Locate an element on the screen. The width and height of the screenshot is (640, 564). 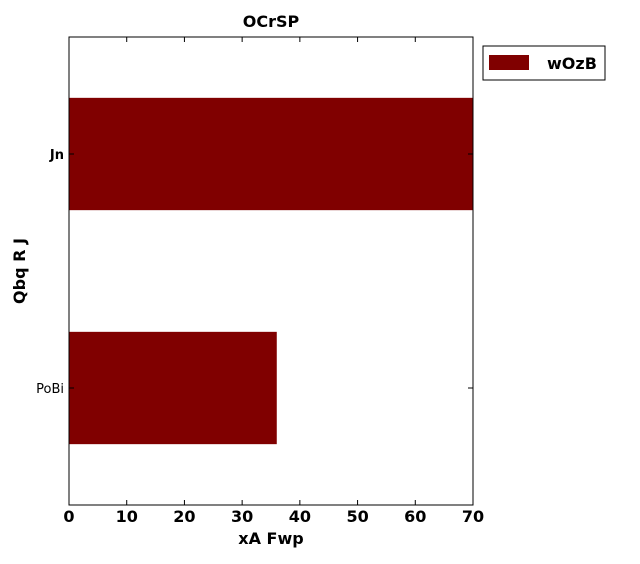
x-tick-label: 10 is located at coordinates (127, 516).